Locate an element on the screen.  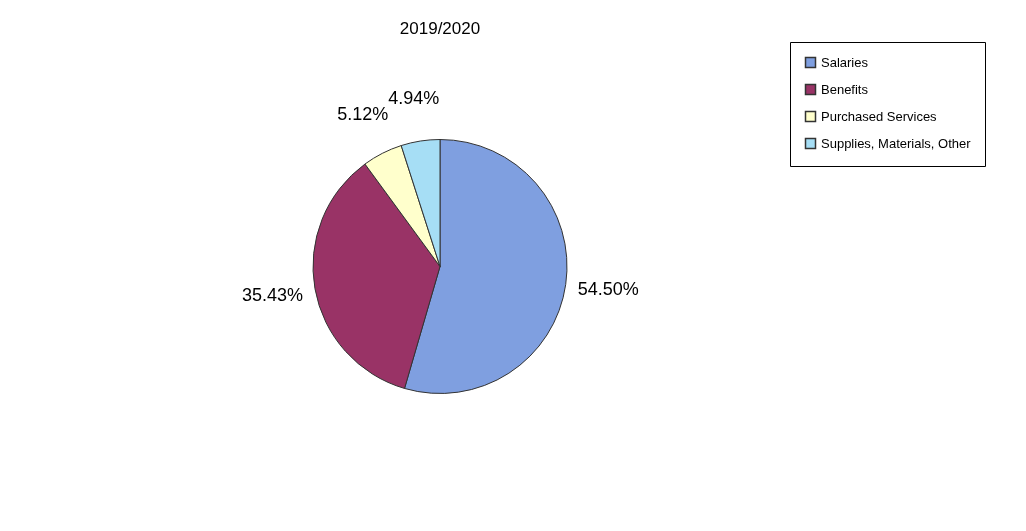
legend-label: Purchased Services is located at coordinates (879, 116).